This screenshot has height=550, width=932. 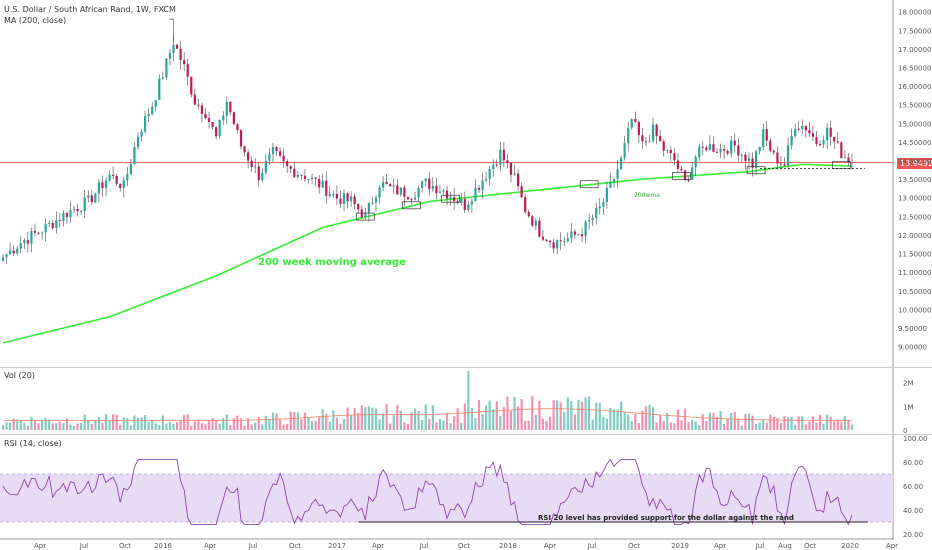 What do you see at coordinates (914, 217) in the screenshot?
I see `price-tick-label: 12.50000` at bounding box center [914, 217].